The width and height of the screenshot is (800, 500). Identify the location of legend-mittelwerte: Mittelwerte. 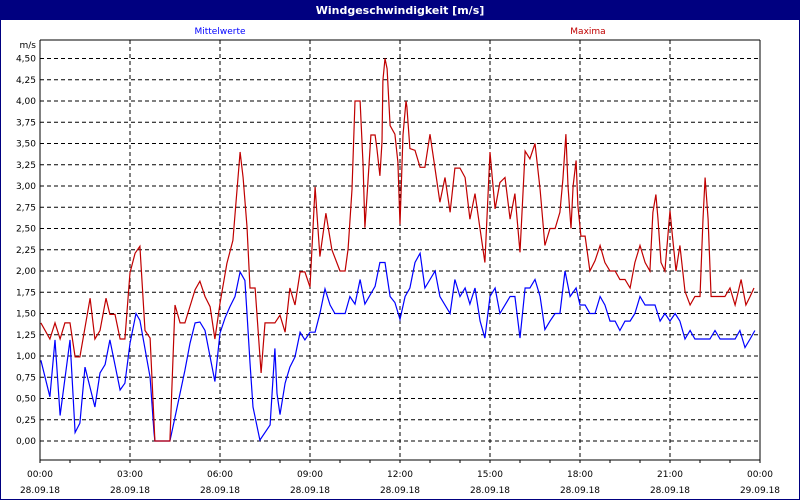
(219, 32).